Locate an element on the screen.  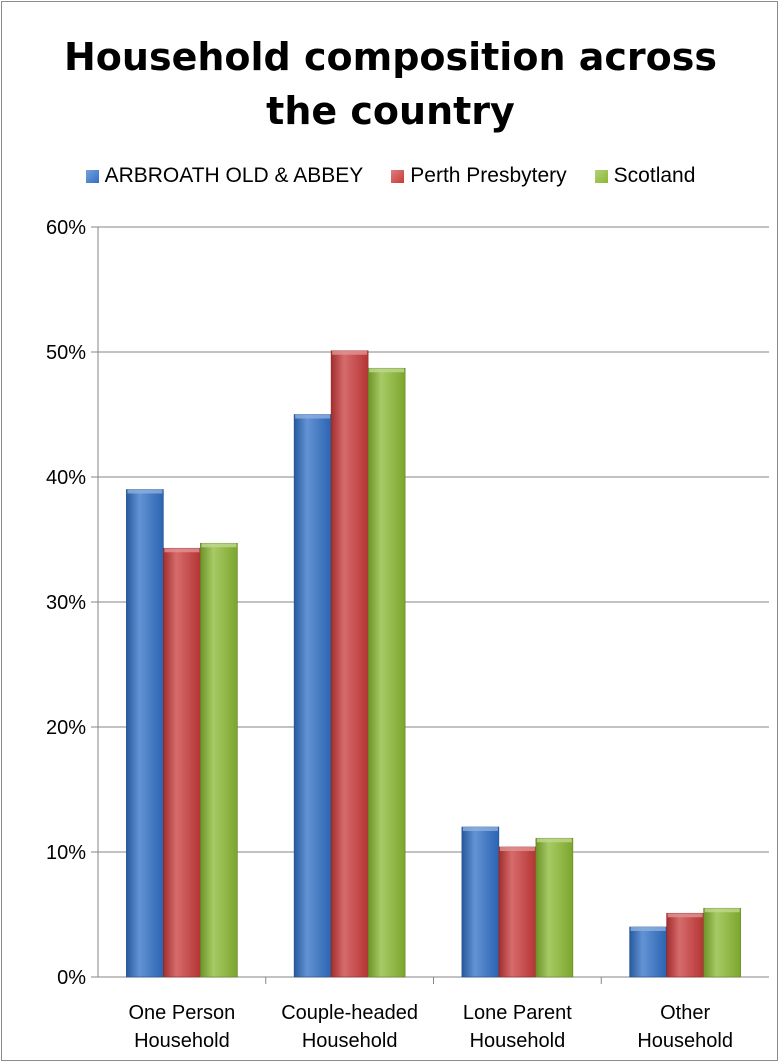
y-tick-label: 10% is located at coordinates (66, 853).